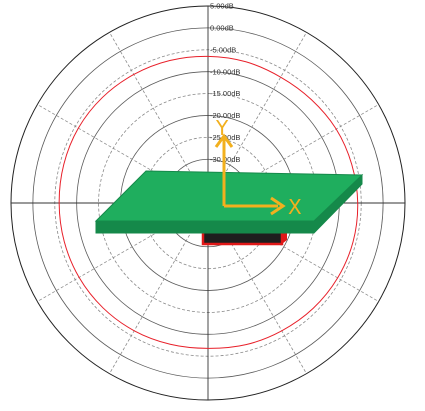  What do you see at coordinates (225, 115) in the screenshot?
I see `radial-tick-label: -20.00dB` at bounding box center [225, 115].